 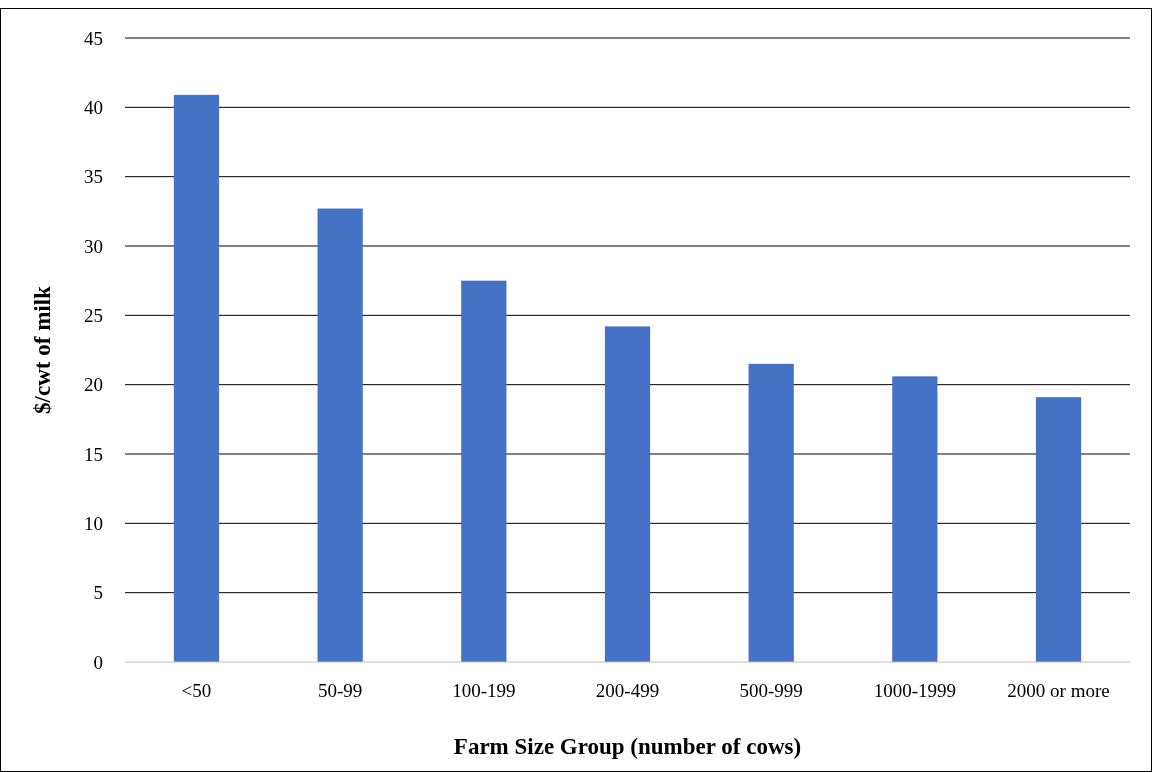 I want to click on x-axis-title: Farm Size Group (number of cows), so click(x=627, y=746).